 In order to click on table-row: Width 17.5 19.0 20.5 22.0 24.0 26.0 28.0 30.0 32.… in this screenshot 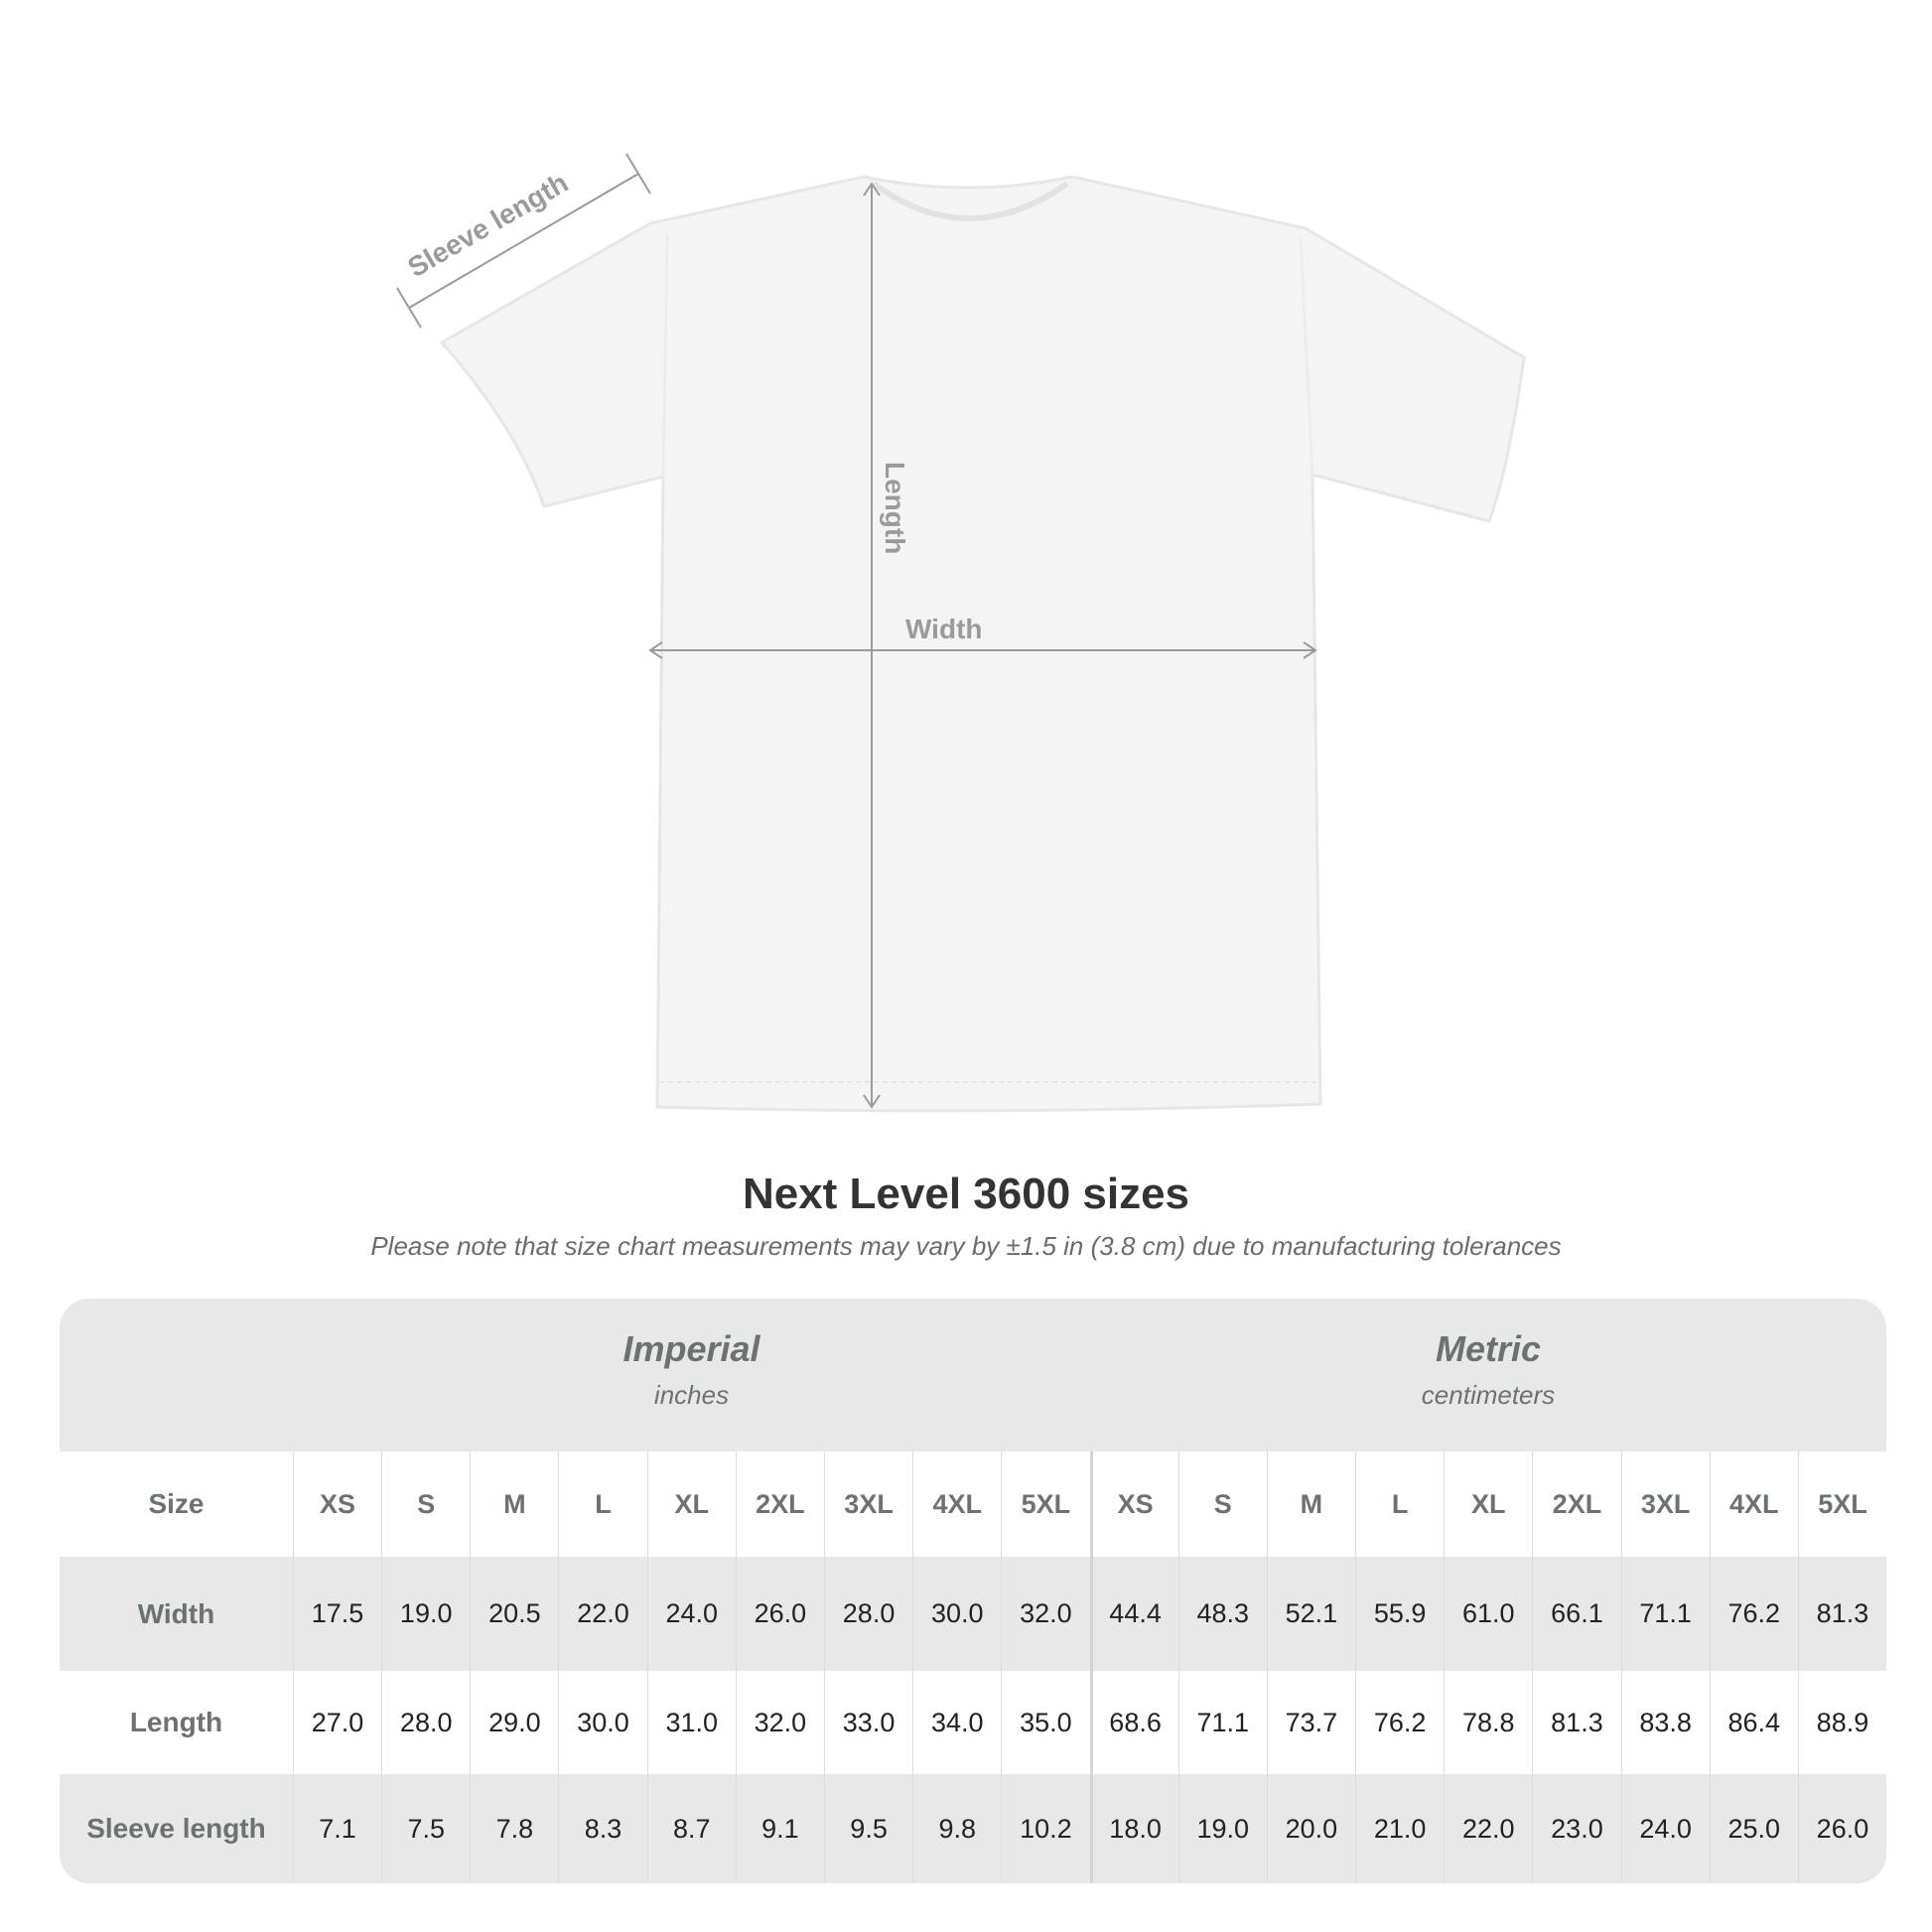, I will do `click(973, 1614)`.